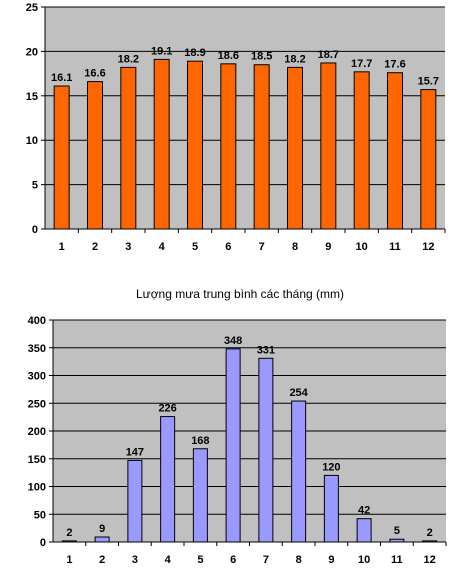  Describe the element at coordinates (37, 488) in the screenshot. I see `y-tick-label: 100` at that location.